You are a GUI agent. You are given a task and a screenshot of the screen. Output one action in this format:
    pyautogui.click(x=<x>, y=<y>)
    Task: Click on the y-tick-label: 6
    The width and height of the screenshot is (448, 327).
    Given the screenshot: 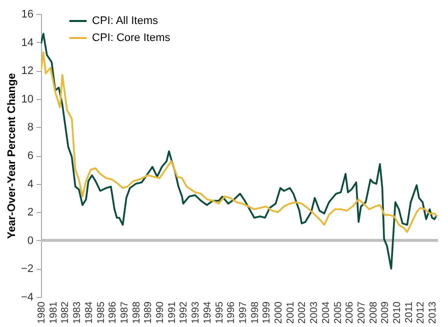 What is the action you would take?
    pyautogui.click(x=30, y=156)
    